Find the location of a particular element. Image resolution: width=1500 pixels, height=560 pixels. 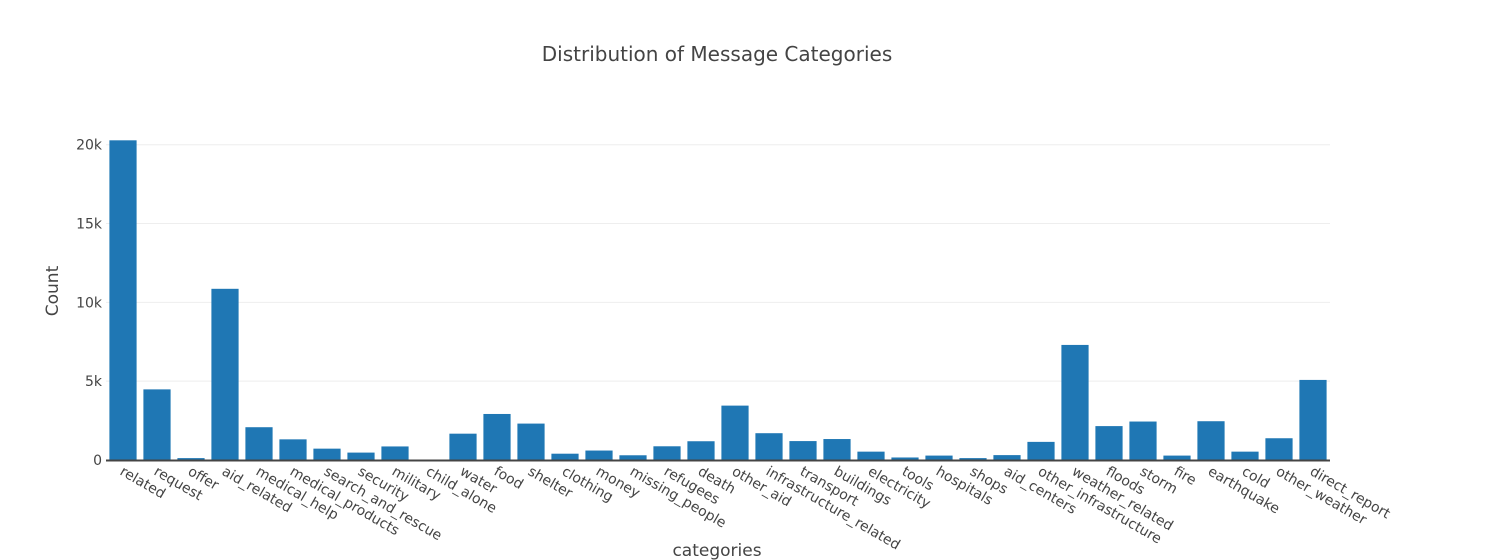

bar-shops is located at coordinates (973, 459).